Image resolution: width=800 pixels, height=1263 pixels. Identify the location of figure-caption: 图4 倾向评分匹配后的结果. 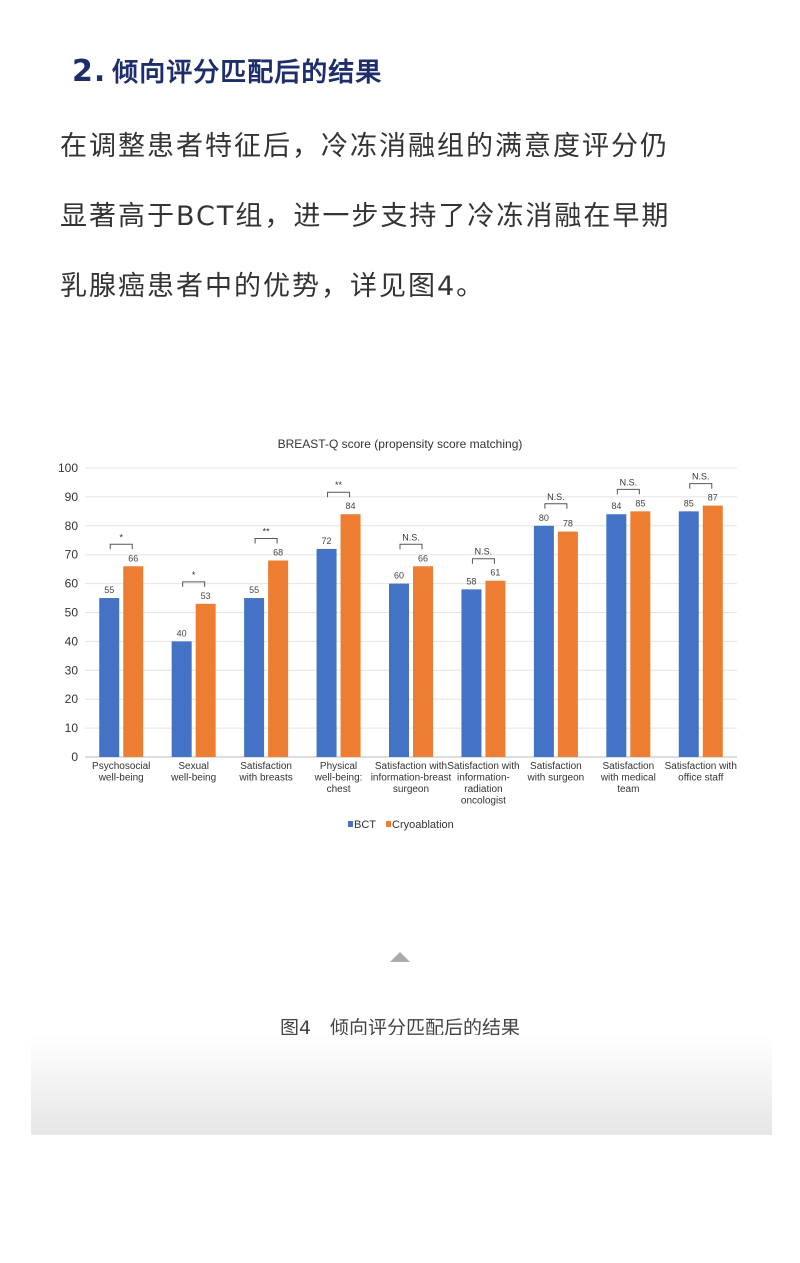
(400, 1028).